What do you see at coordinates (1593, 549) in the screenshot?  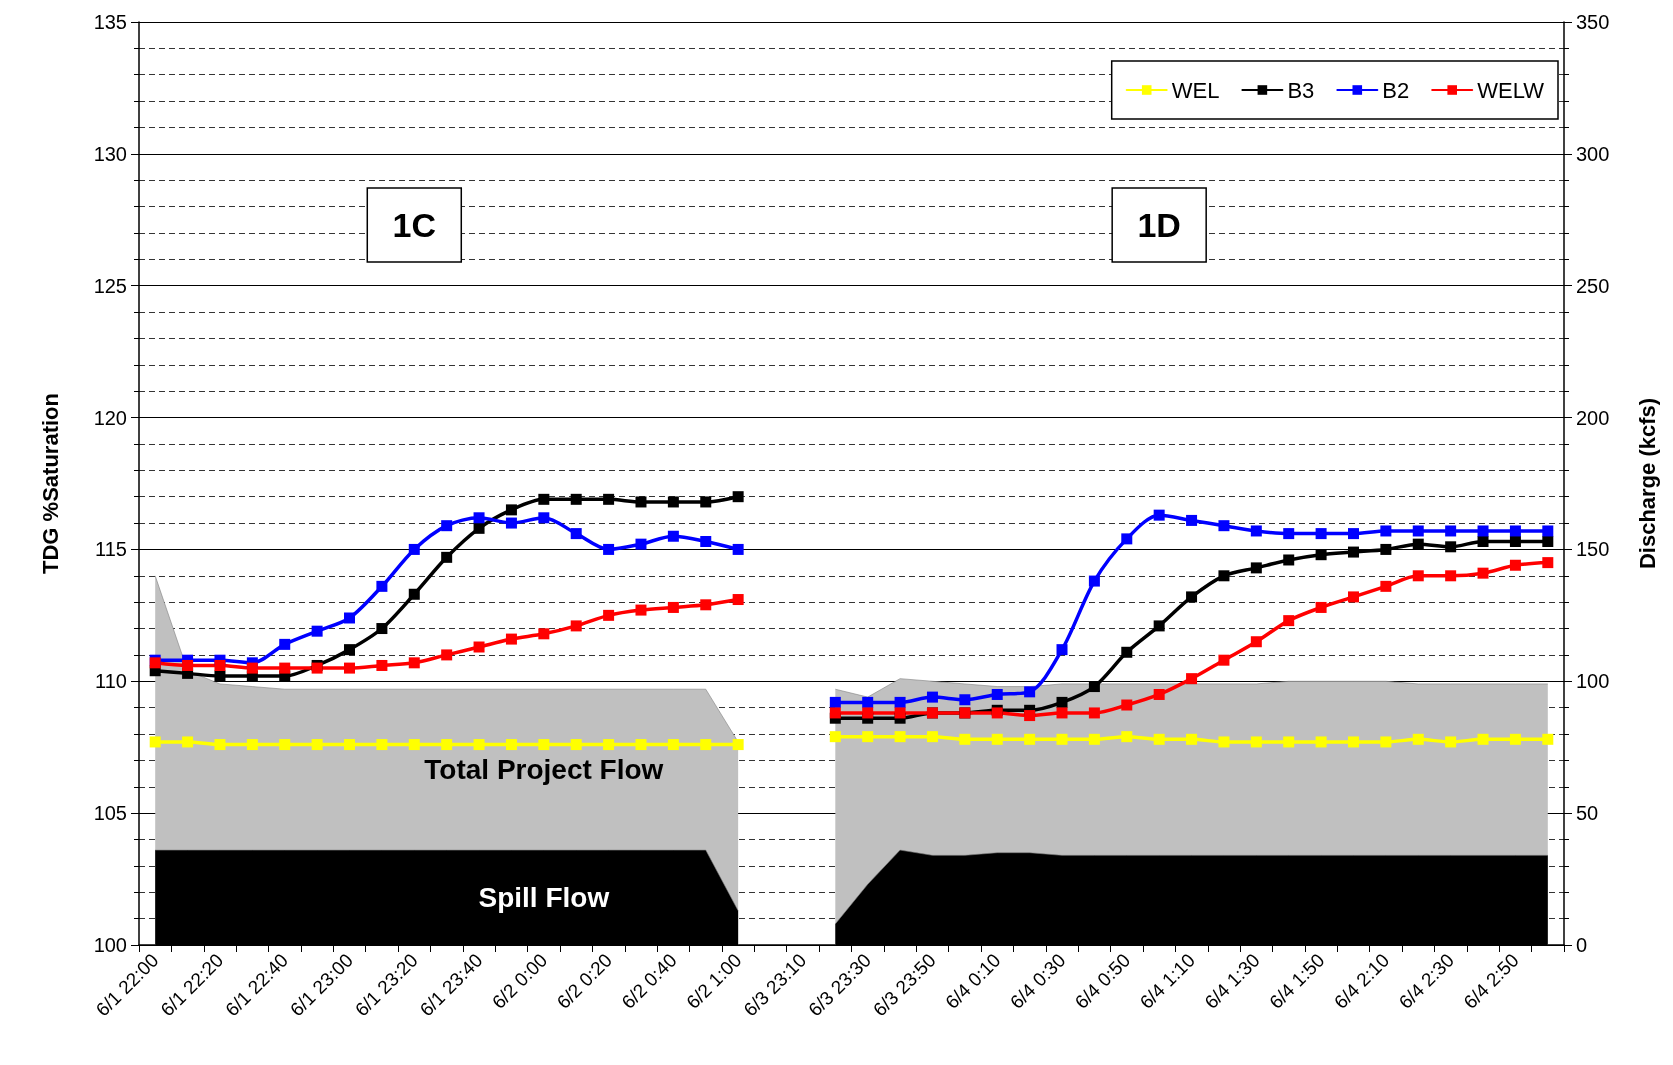 I see `y2-tick-label: 150` at bounding box center [1593, 549].